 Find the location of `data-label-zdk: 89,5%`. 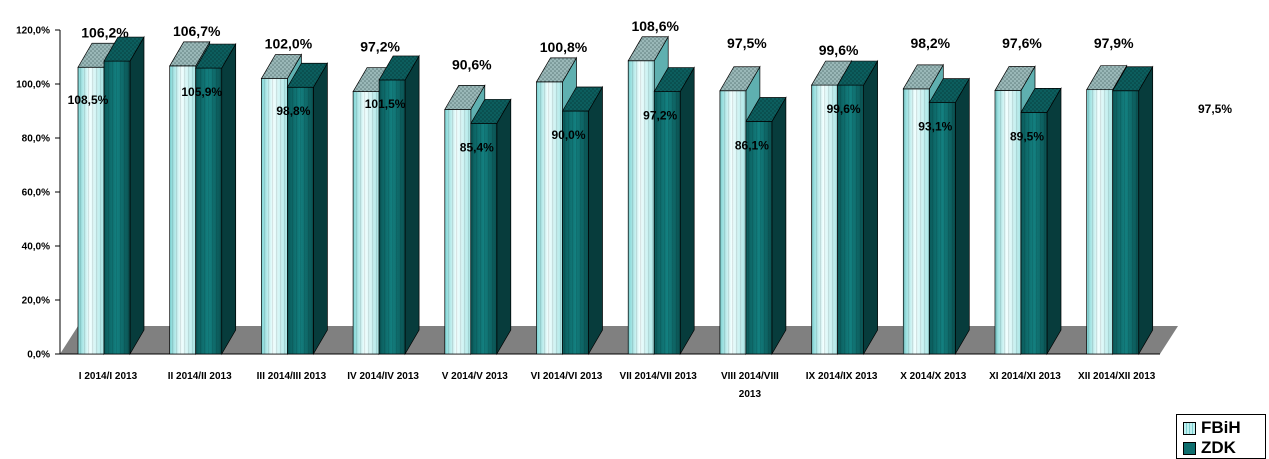

data-label-zdk: 89,5% is located at coordinates (1027, 136).